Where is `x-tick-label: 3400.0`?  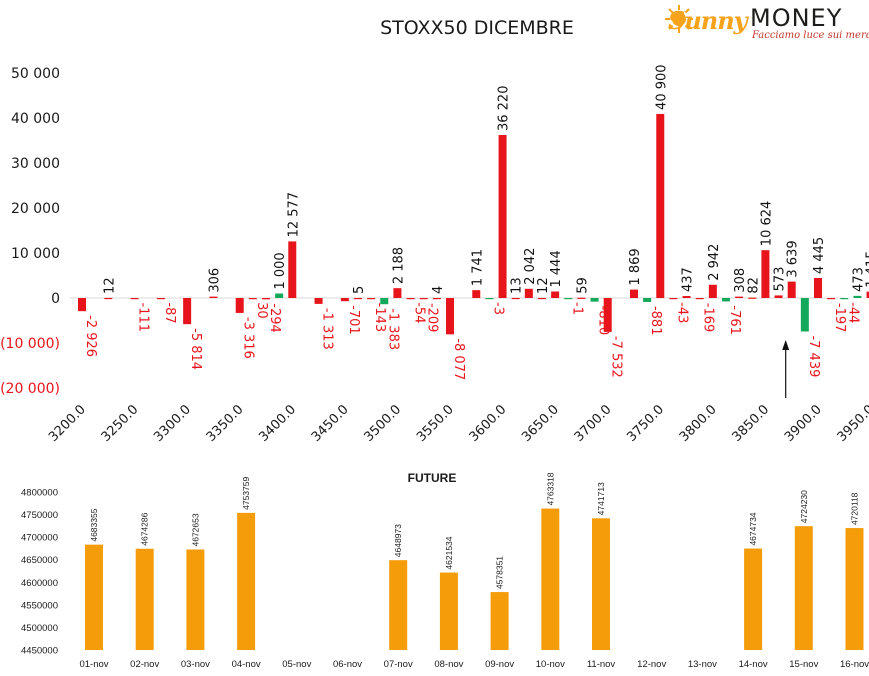 x-tick-label: 3400.0 is located at coordinates (277, 423).